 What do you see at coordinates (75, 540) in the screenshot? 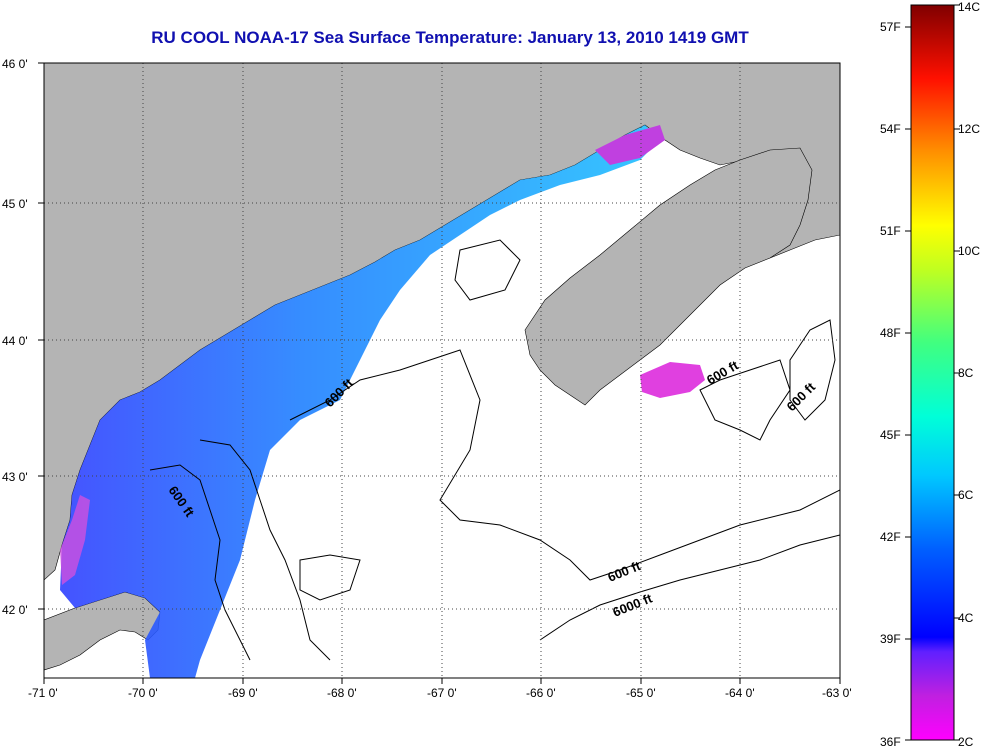
I see `sst-cold-patch-coast` at bounding box center [75, 540].